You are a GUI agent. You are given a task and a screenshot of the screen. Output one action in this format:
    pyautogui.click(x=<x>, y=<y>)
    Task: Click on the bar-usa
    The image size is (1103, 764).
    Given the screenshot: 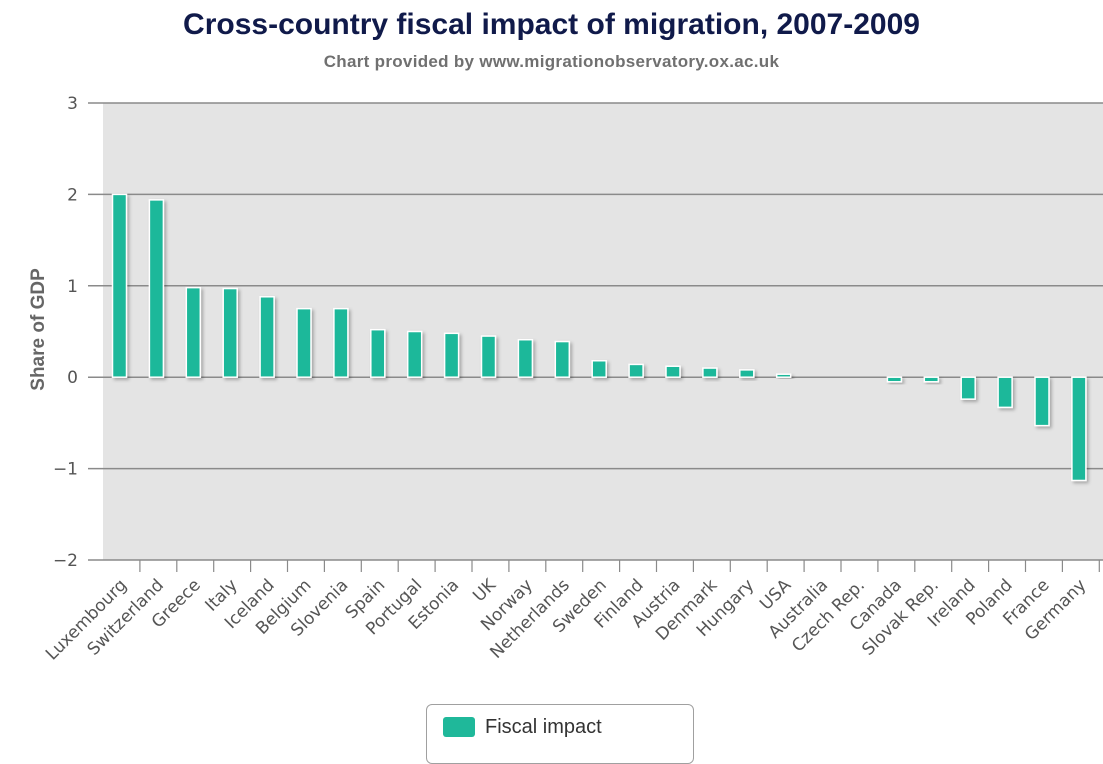 What is the action you would take?
    pyautogui.click(x=783, y=375)
    